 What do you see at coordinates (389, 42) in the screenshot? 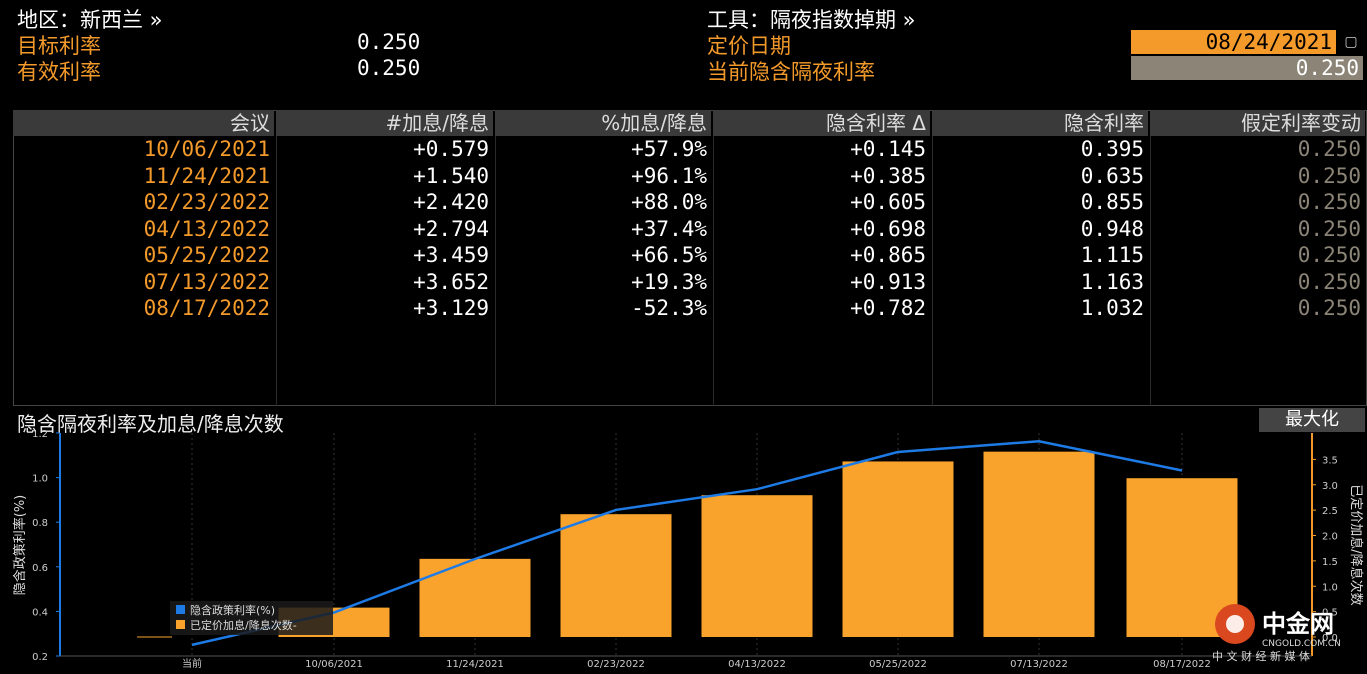
I see `target-rate-value: 0.250` at bounding box center [389, 42].